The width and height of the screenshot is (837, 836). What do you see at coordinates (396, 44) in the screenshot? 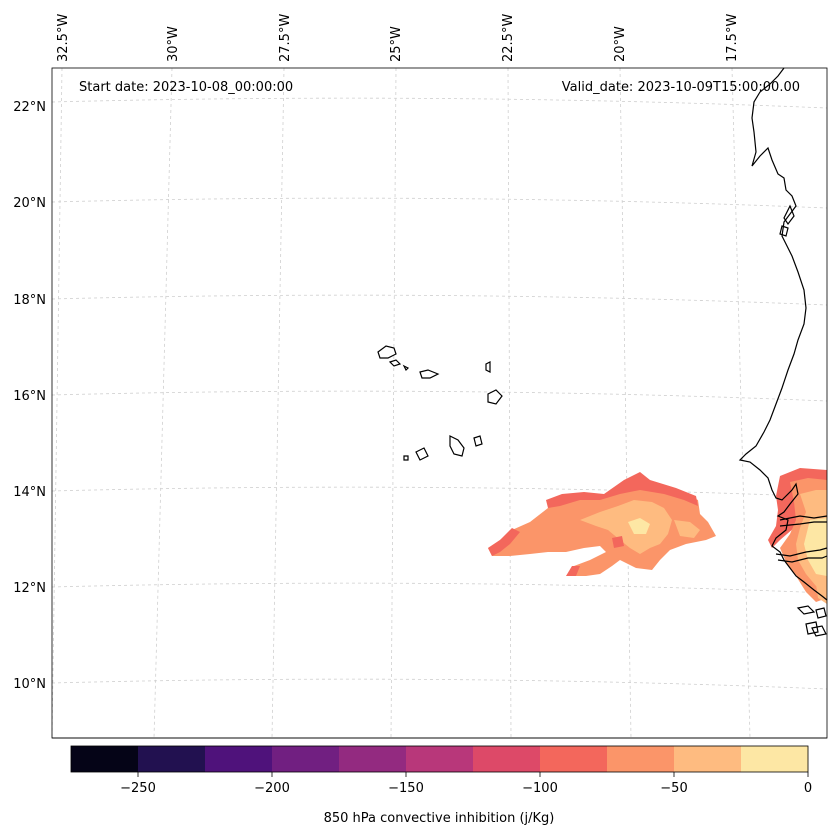
I see `lon-label: 25°W` at bounding box center [396, 44].